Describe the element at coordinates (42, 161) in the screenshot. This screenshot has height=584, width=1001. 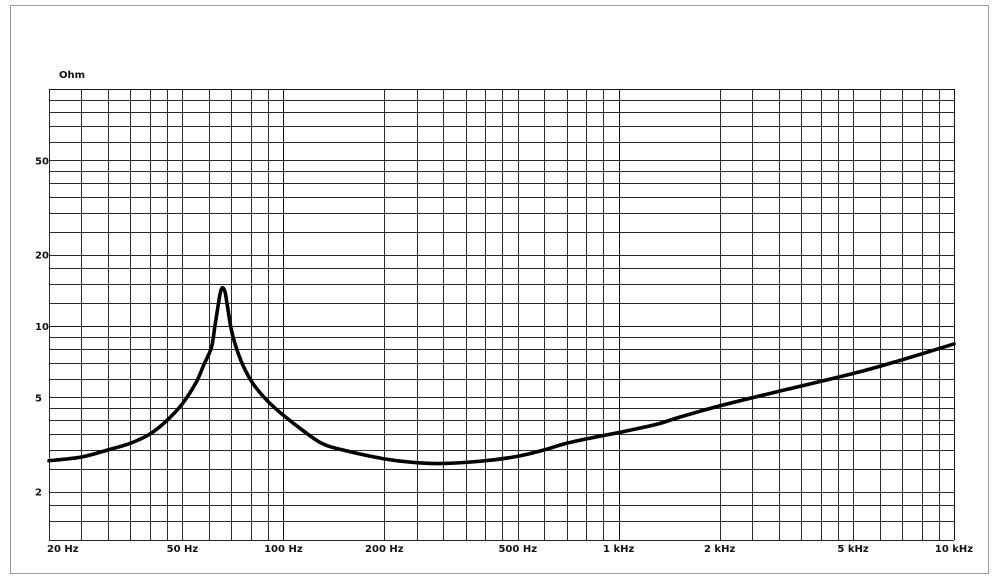
I see `y-tick-label: 50` at that location.